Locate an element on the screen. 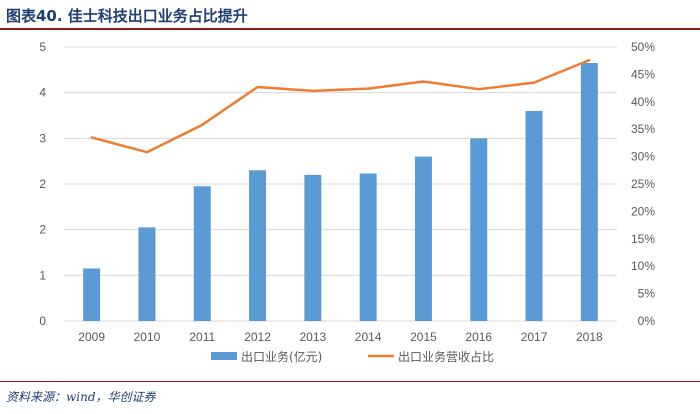 The image size is (700, 414). y-right-tick-label: 35% is located at coordinates (643, 129).